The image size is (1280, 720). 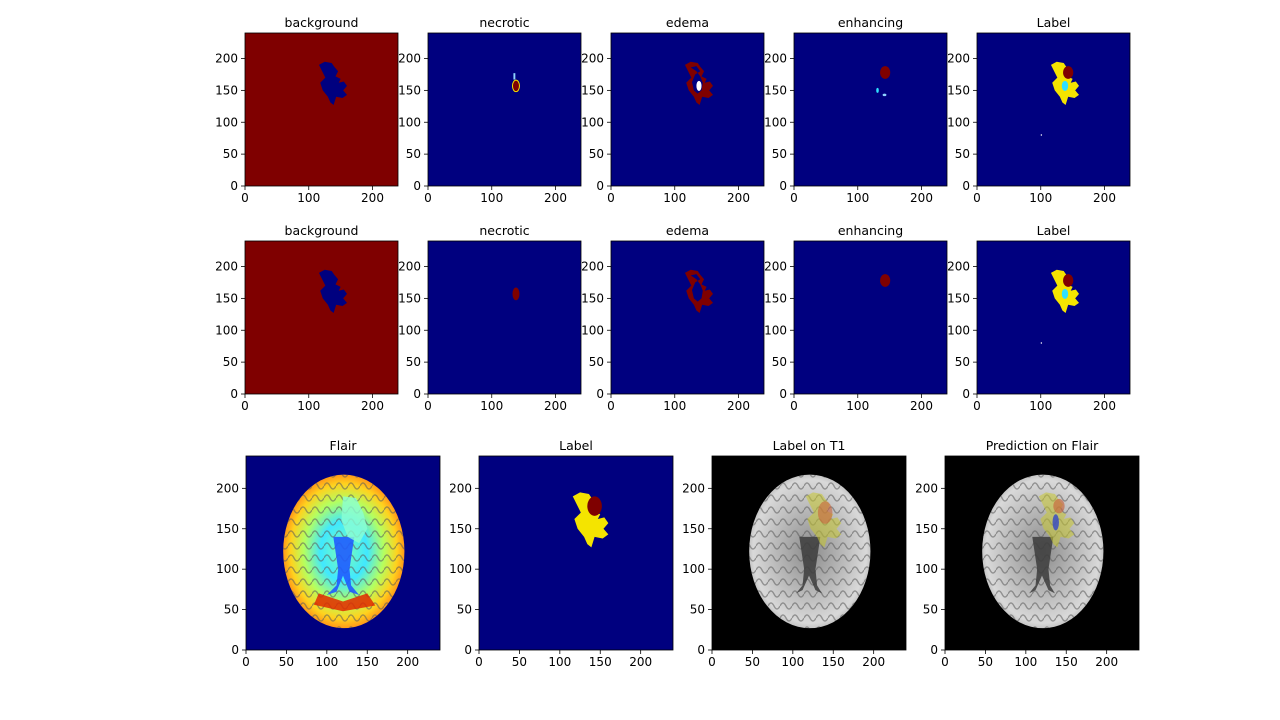 I want to click on panel-0-1: necrotic 0 100 200 0 50 100 150 200, so click(x=490, y=110).